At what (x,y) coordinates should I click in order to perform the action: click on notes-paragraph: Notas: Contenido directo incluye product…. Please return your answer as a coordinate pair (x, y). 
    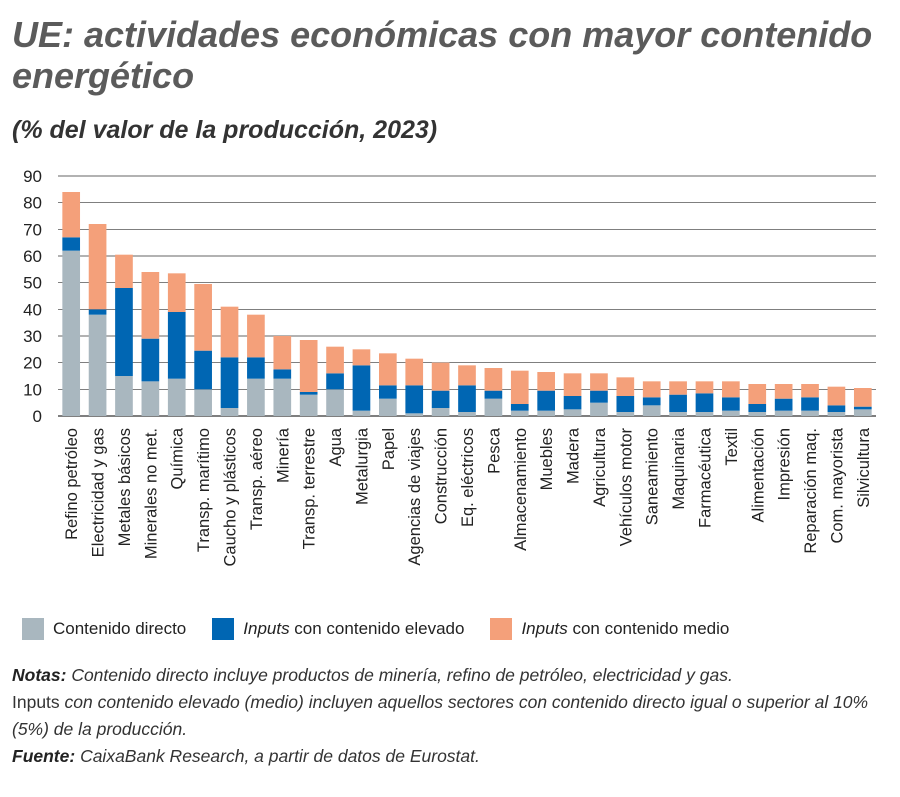
    Looking at the image, I should click on (452, 675).